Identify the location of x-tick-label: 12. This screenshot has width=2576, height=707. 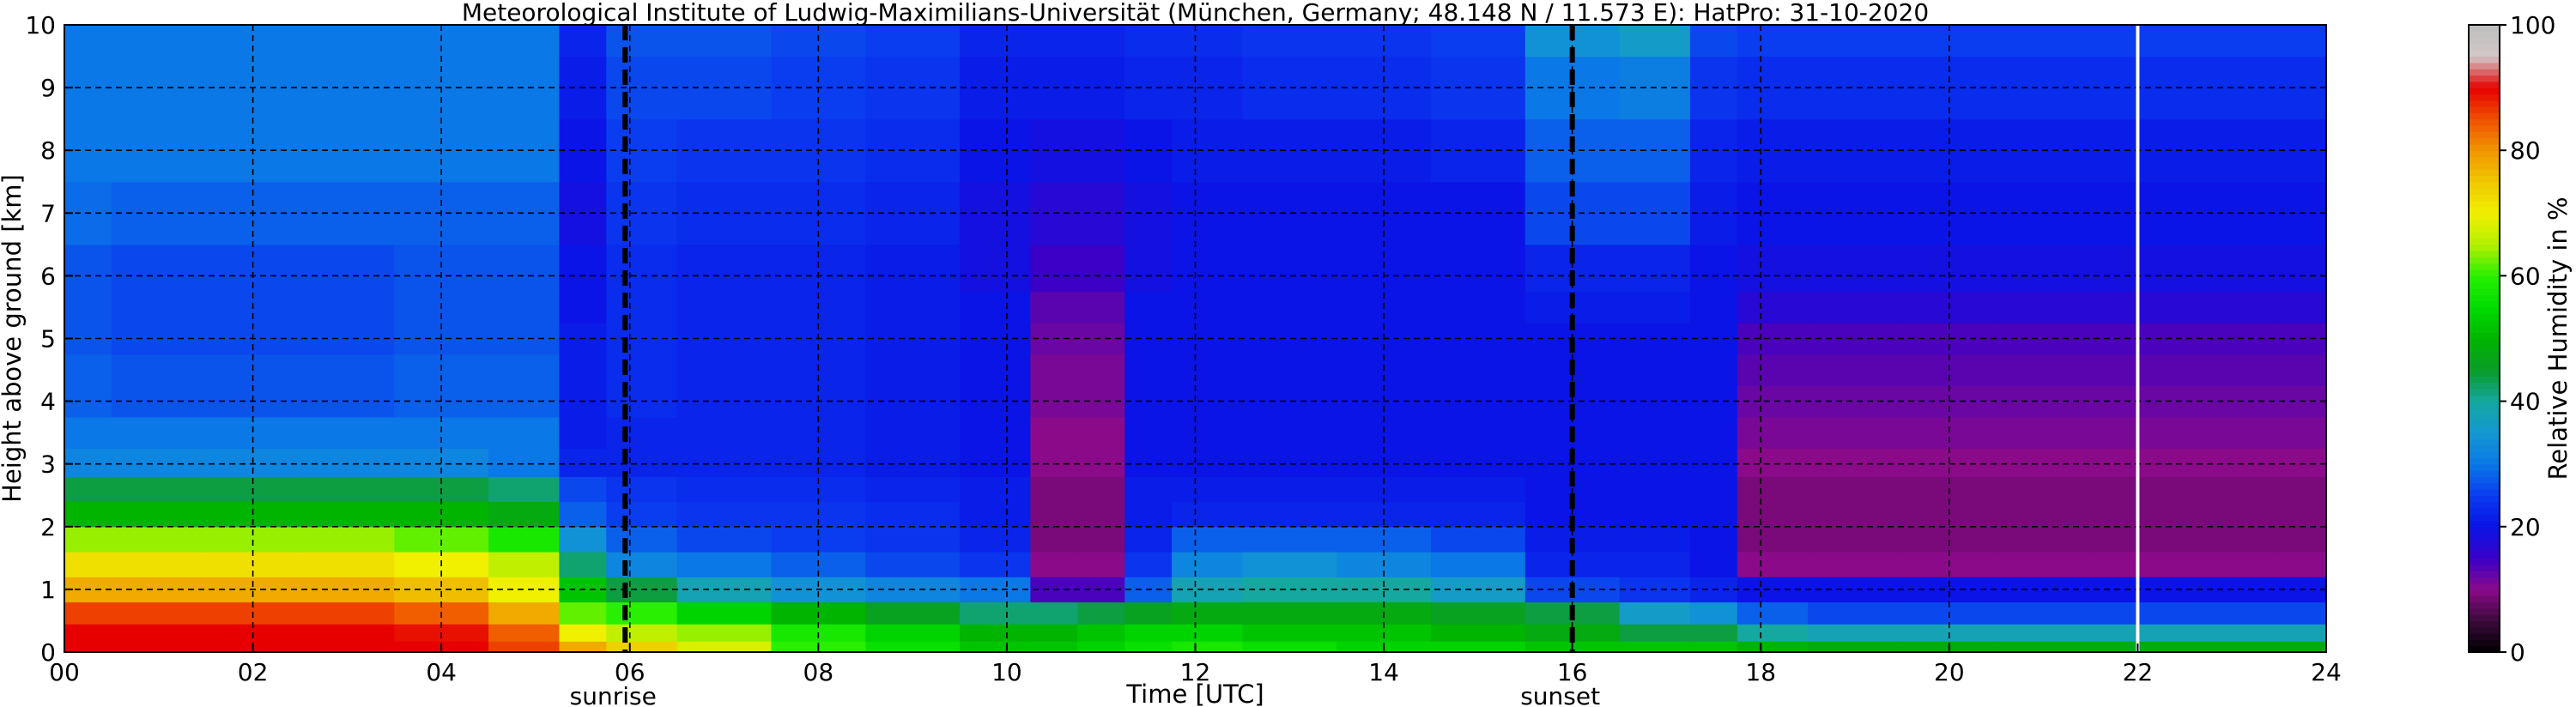
(1195, 672).